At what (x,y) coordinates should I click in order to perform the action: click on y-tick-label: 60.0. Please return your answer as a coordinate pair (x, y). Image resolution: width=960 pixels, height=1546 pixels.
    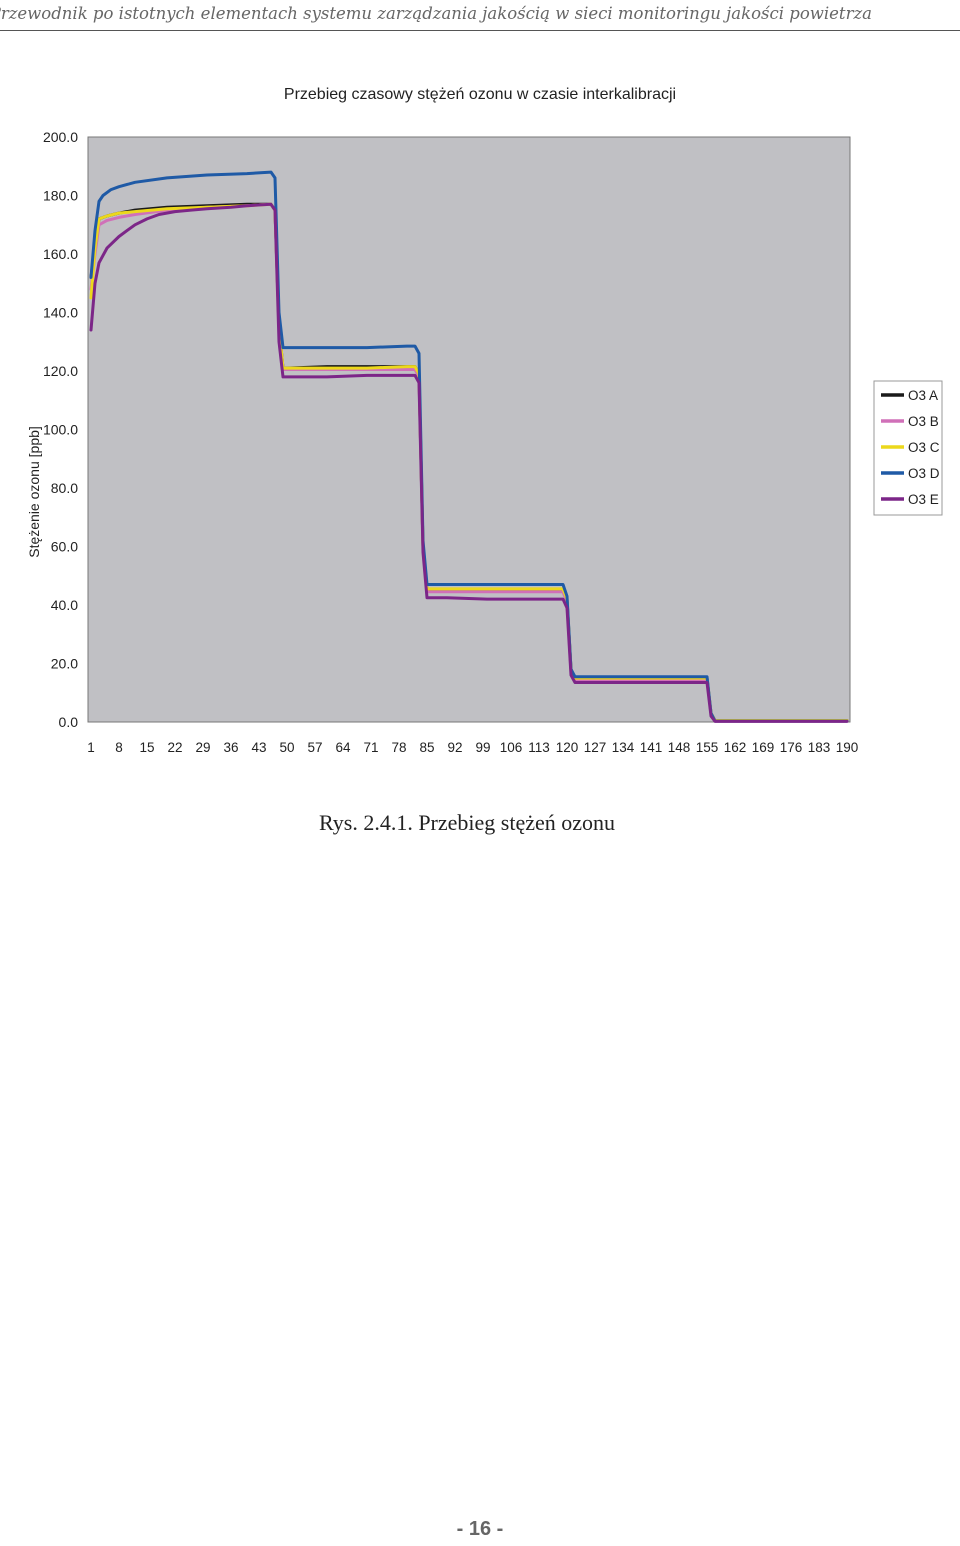
    Looking at the image, I should click on (64, 547).